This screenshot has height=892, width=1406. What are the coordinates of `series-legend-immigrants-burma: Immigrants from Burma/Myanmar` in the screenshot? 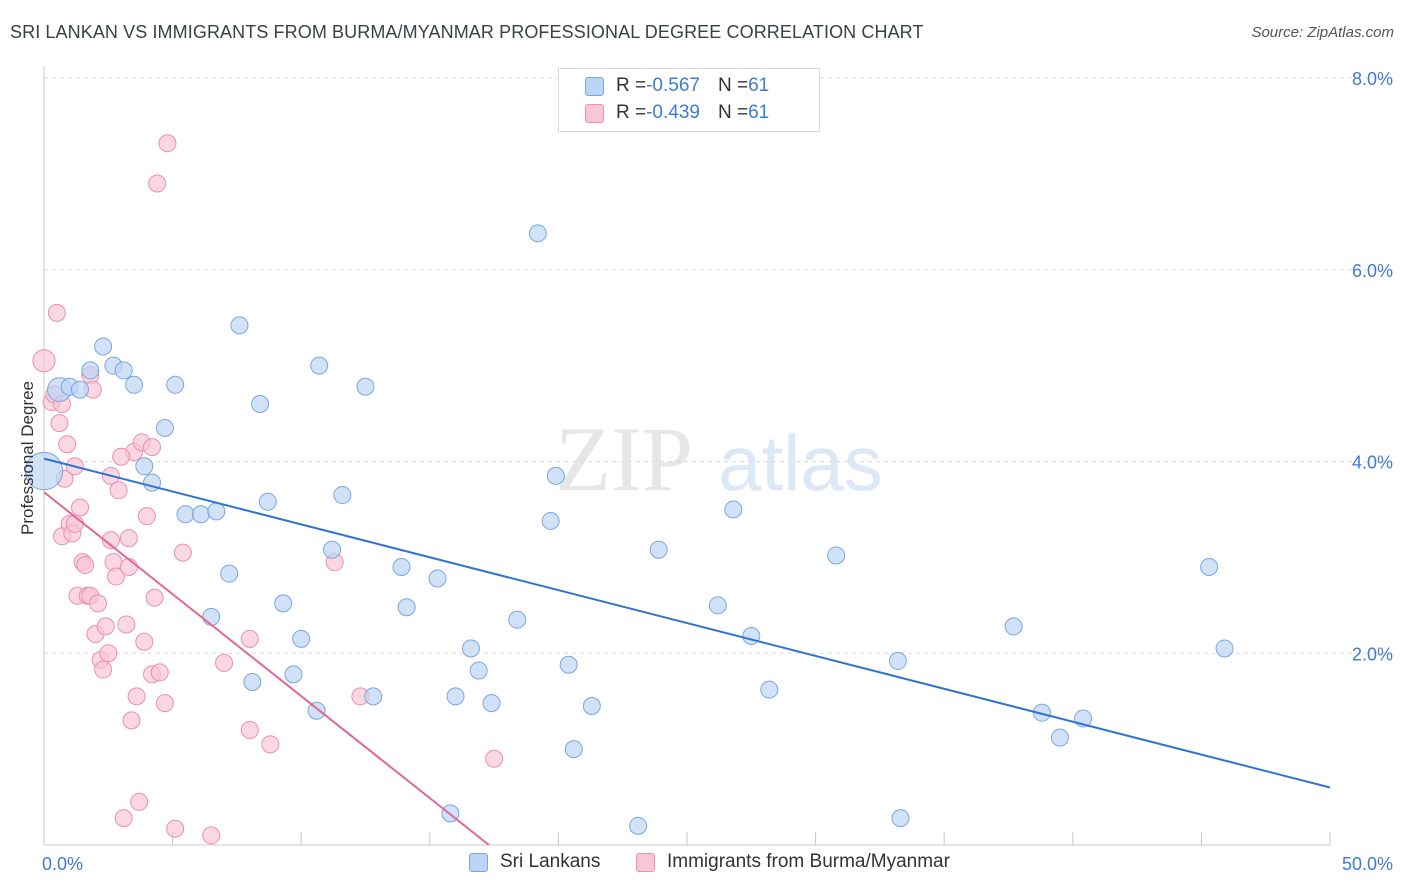 It's located at (793, 862).